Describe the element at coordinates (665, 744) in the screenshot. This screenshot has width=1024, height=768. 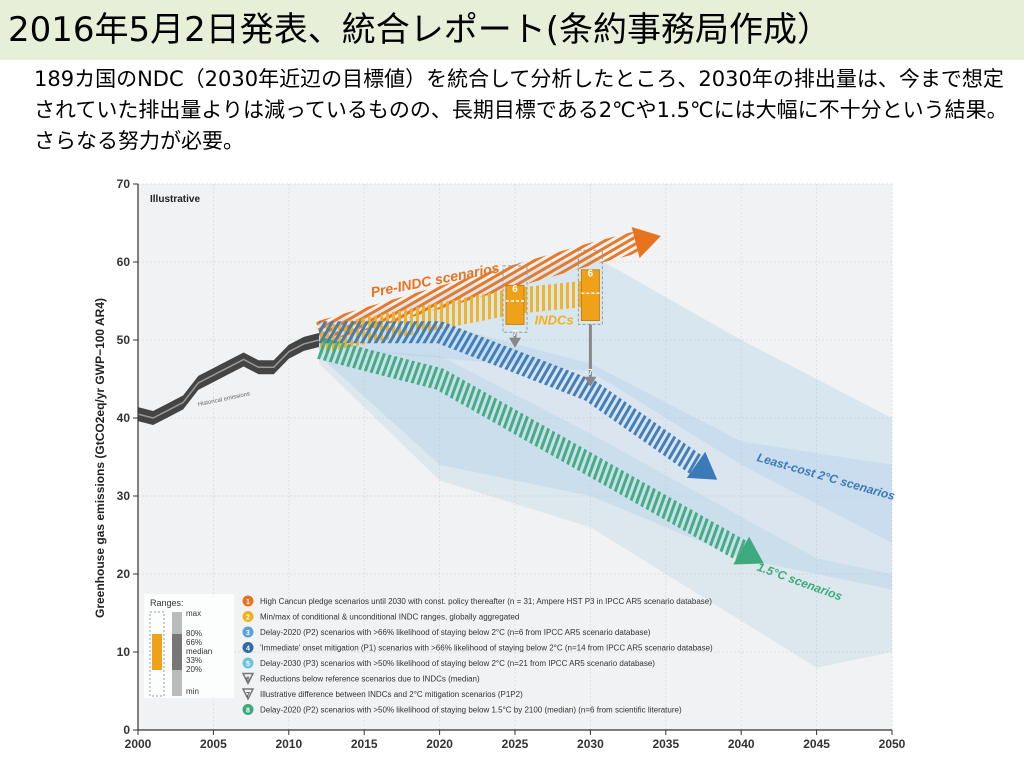
I see `x-tick-label: 2035` at that location.